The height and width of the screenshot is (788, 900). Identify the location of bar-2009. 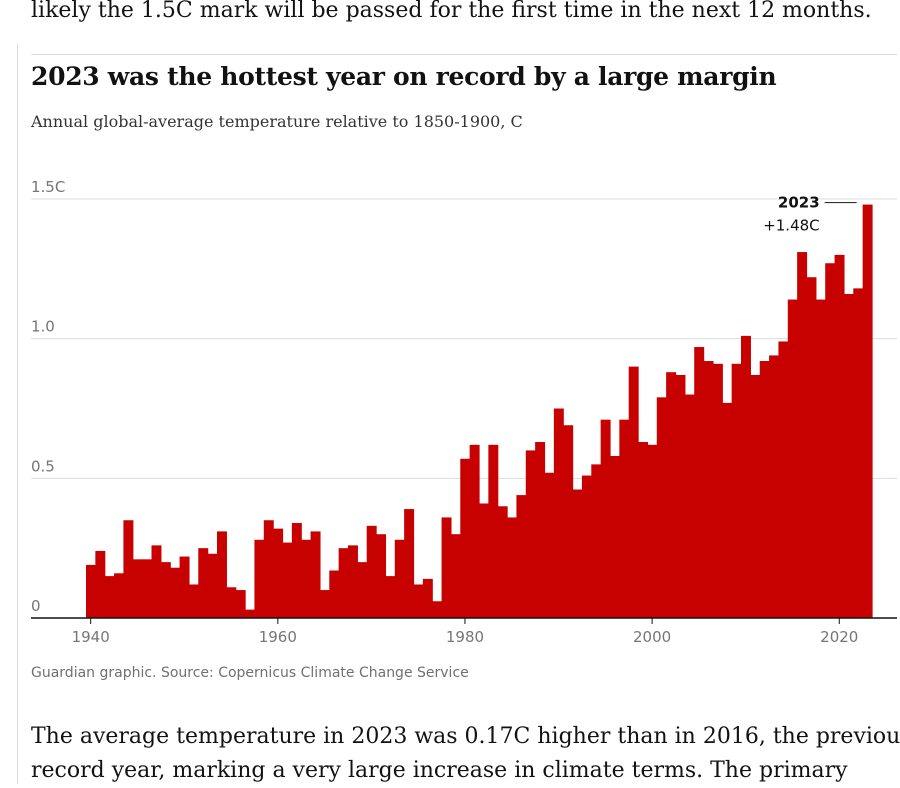
(736, 490).